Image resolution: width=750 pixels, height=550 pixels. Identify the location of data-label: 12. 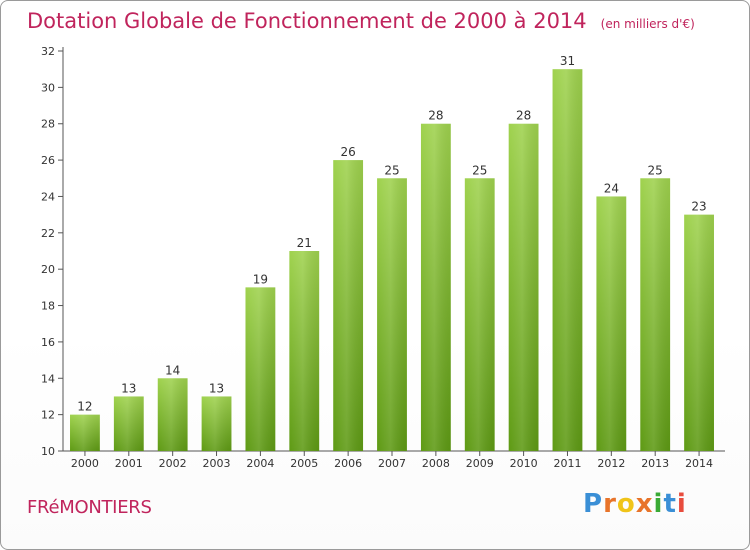
(84, 407).